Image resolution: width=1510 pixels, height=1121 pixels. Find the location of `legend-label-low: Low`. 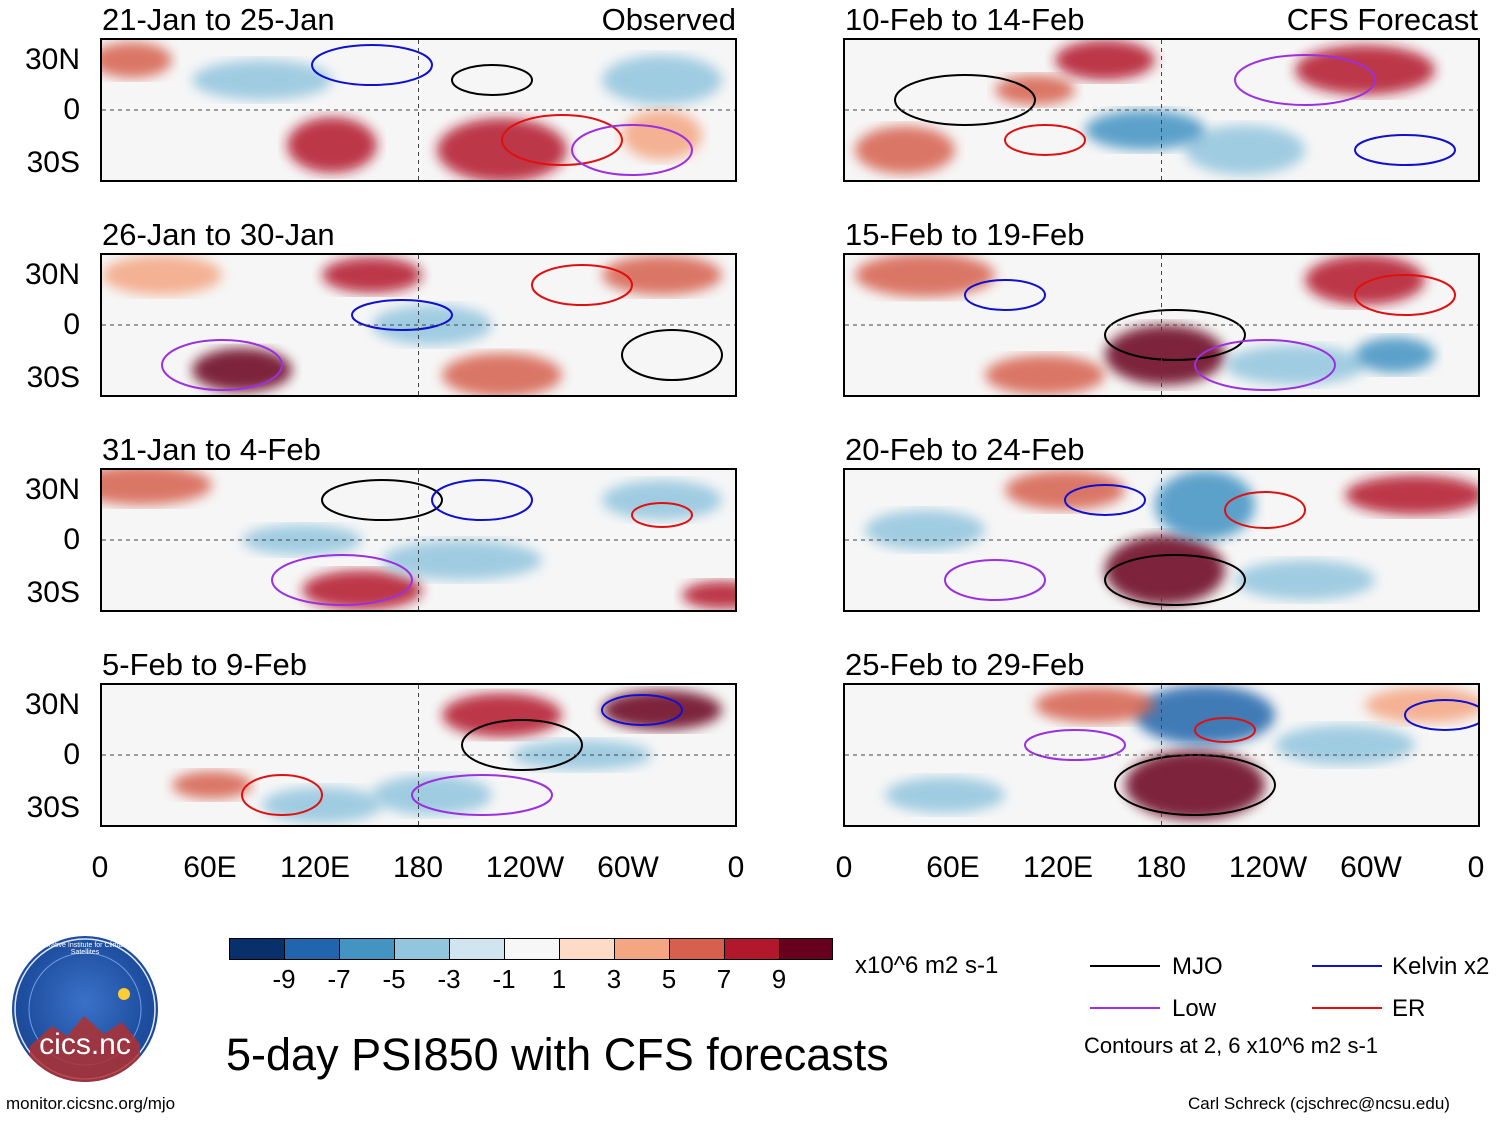

legend-label-low: Low is located at coordinates (1194, 1008).